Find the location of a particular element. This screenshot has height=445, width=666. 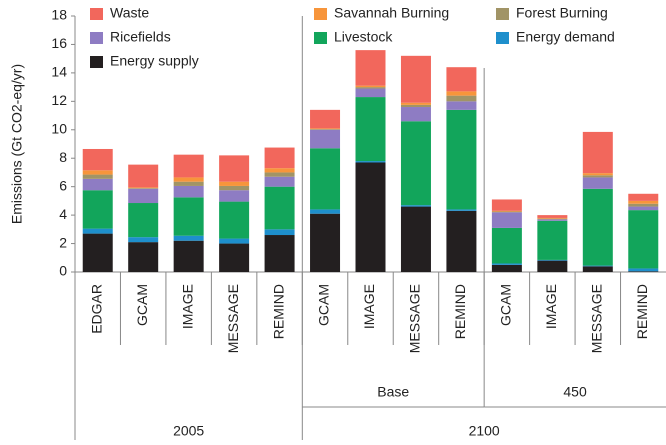

y-tick-label: 12 is located at coordinates (59, 100).